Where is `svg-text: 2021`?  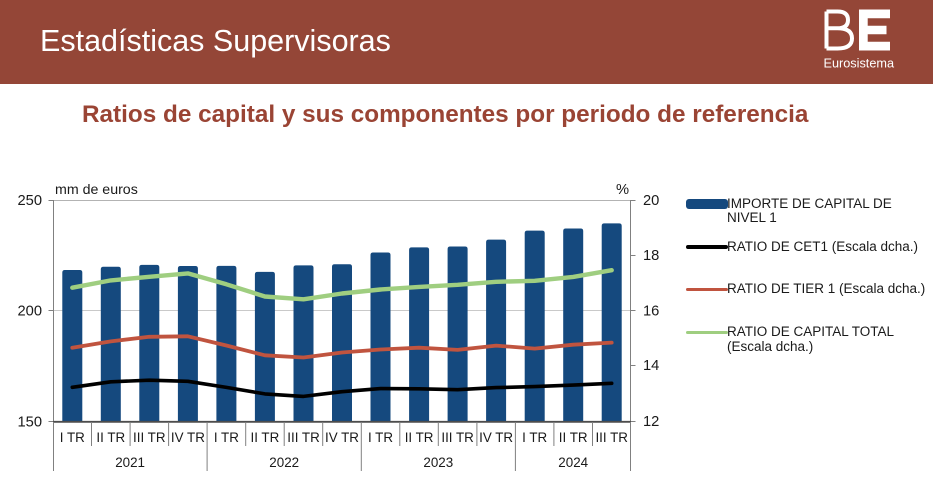
svg-text: 2021 is located at coordinates (130, 462).